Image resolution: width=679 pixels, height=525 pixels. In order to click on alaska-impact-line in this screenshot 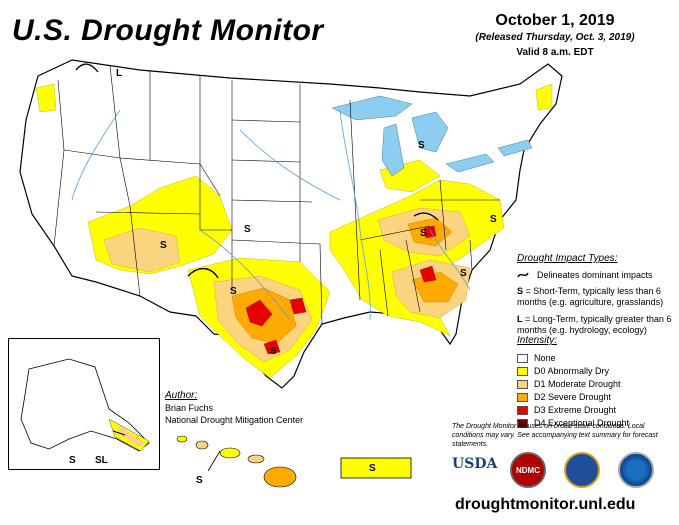, I will do `click(119, 433)`.